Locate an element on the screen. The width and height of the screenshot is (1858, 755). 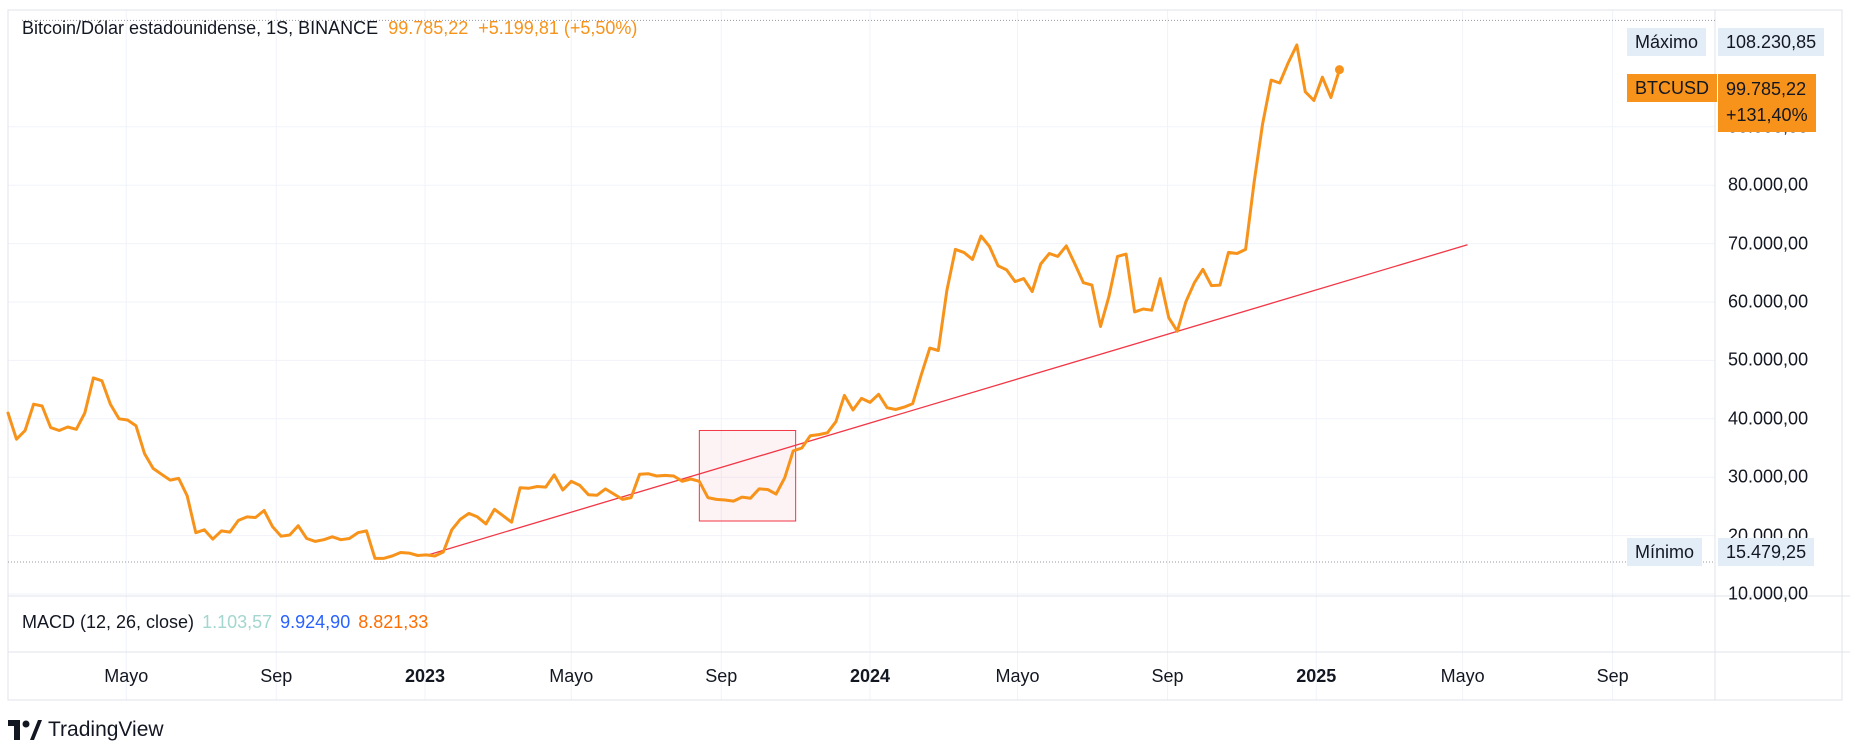
tradingview-logo: TradingView is located at coordinates (86, 730).